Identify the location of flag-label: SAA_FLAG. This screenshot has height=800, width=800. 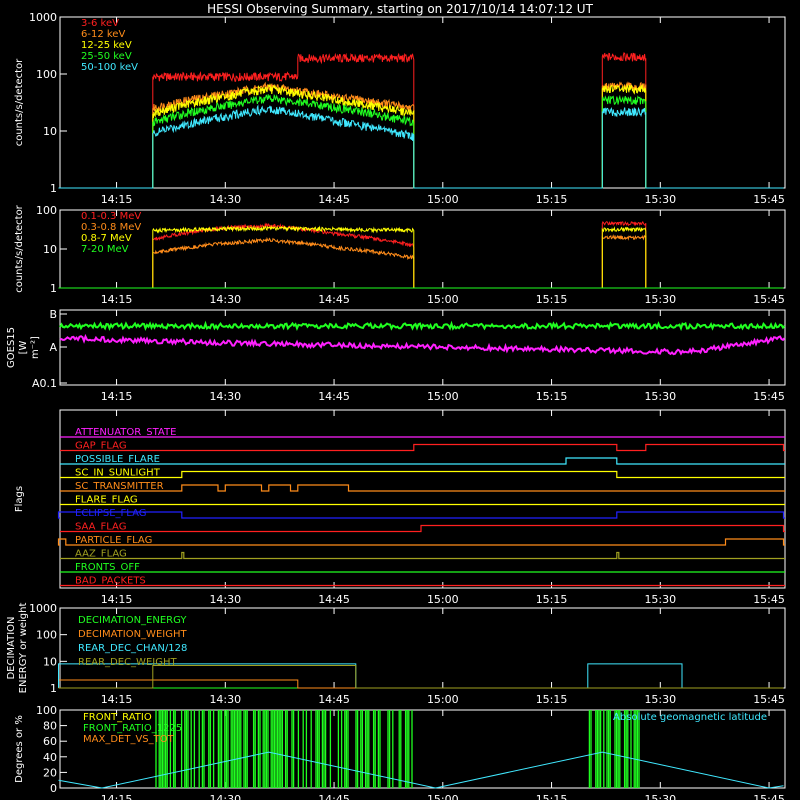
(100, 527).